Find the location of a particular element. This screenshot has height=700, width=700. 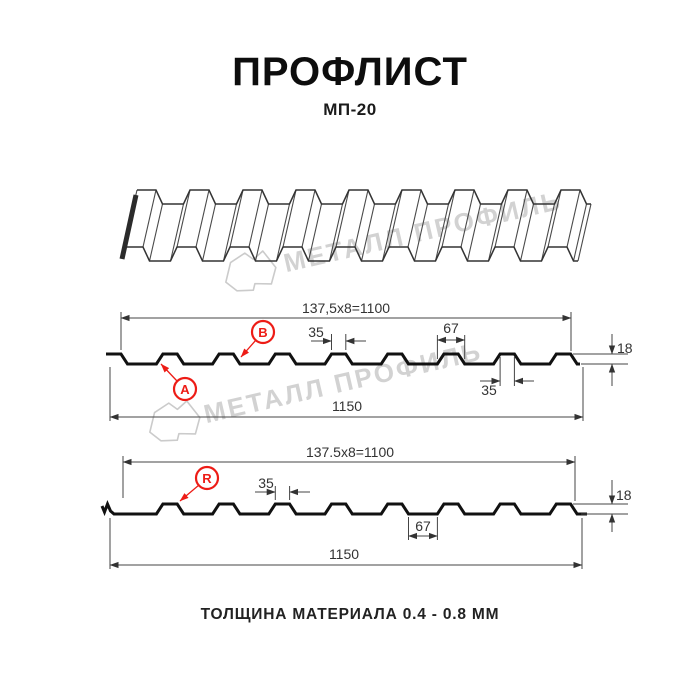

watermark-upper: МЕТАЛЛ ПРОФИЛЬ is located at coordinates (395, 238).